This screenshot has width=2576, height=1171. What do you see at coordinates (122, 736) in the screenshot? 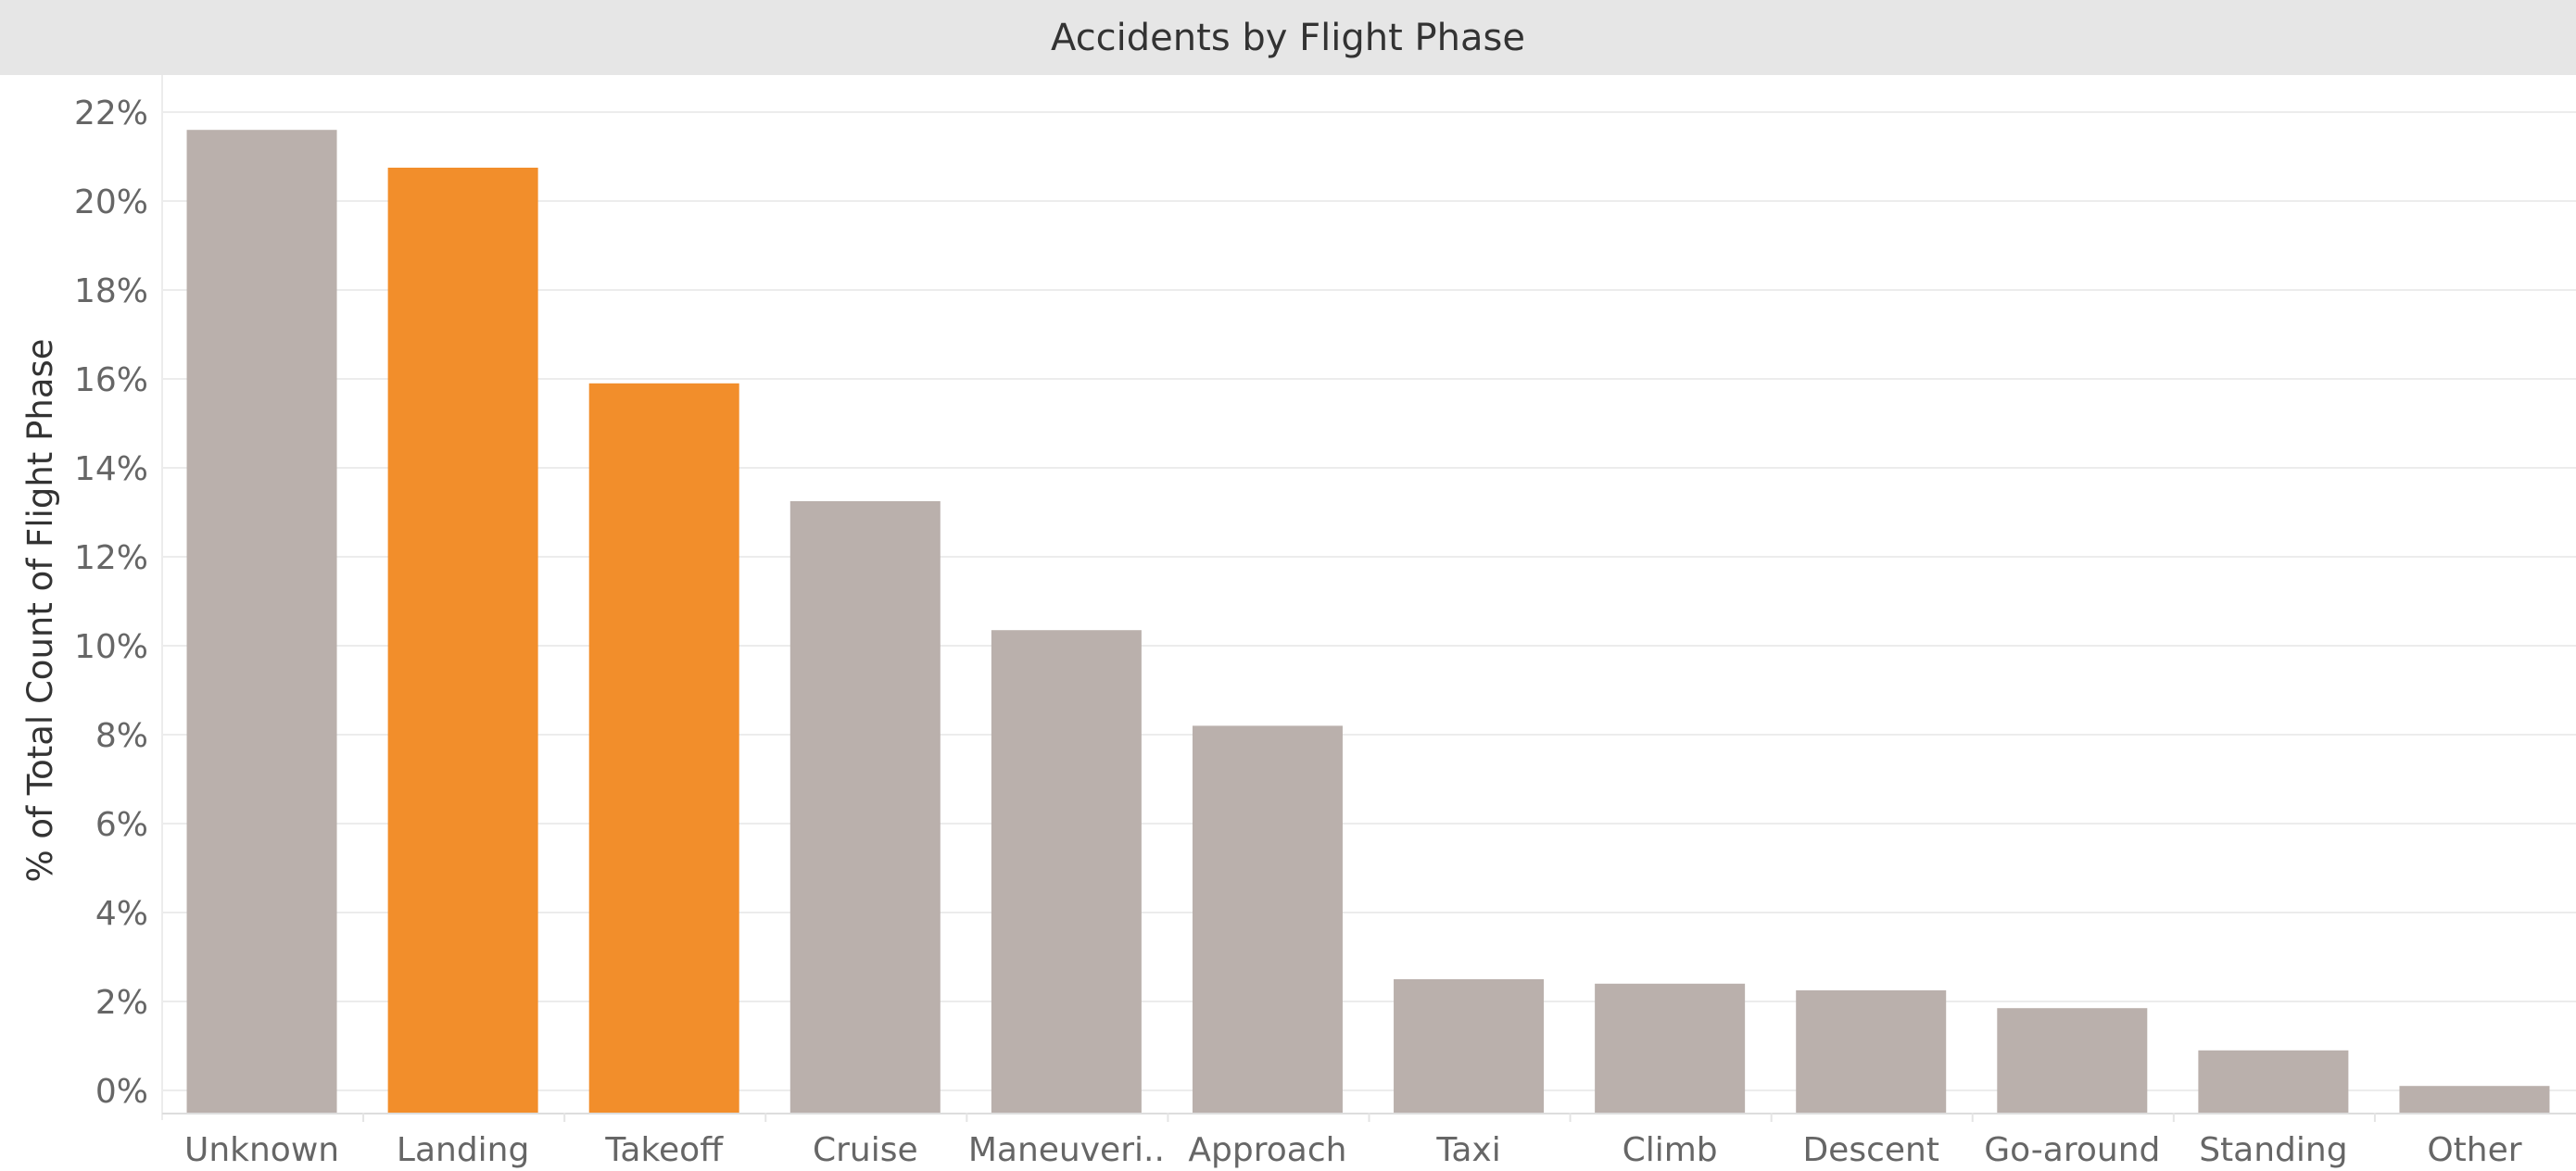
I see `y-tick-label: 8%` at bounding box center [122, 736].